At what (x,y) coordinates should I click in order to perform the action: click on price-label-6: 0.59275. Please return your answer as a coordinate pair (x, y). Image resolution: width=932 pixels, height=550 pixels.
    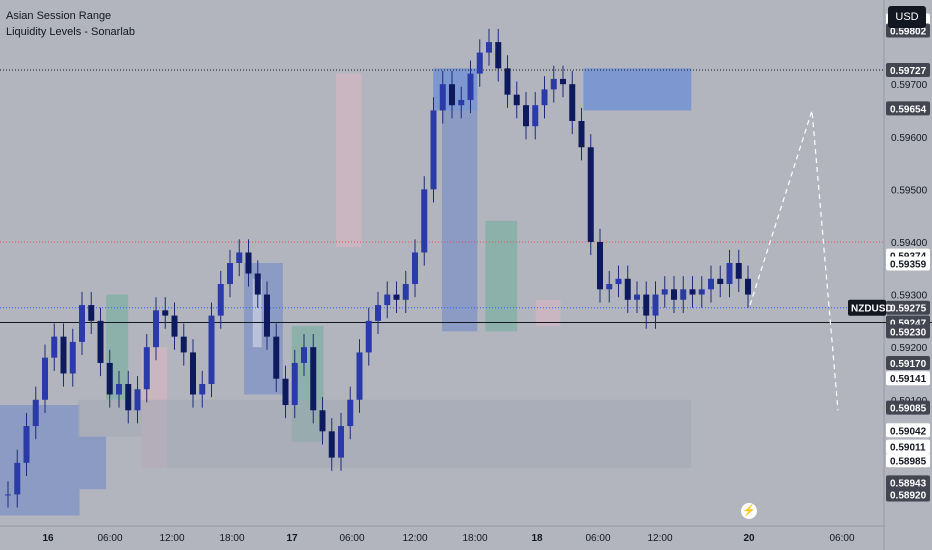
    Looking at the image, I should click on (908, 309).